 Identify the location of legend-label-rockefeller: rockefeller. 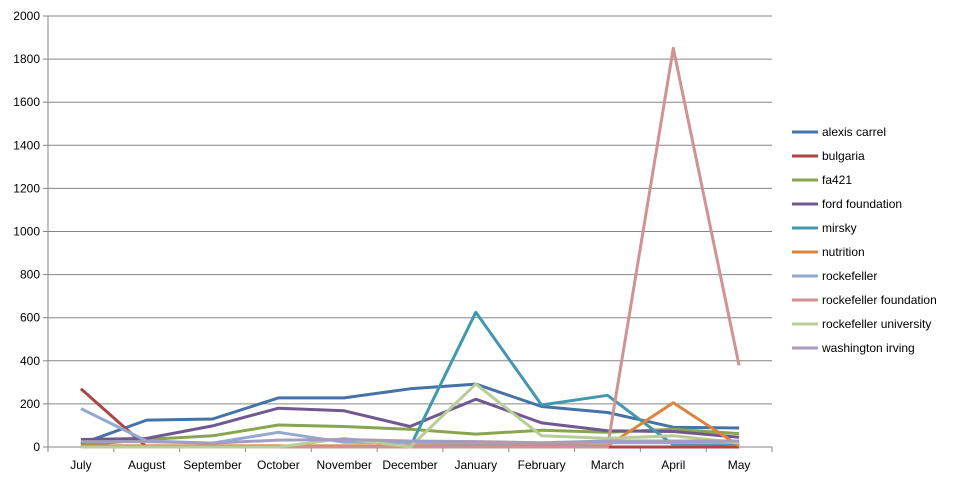
(849, 276).